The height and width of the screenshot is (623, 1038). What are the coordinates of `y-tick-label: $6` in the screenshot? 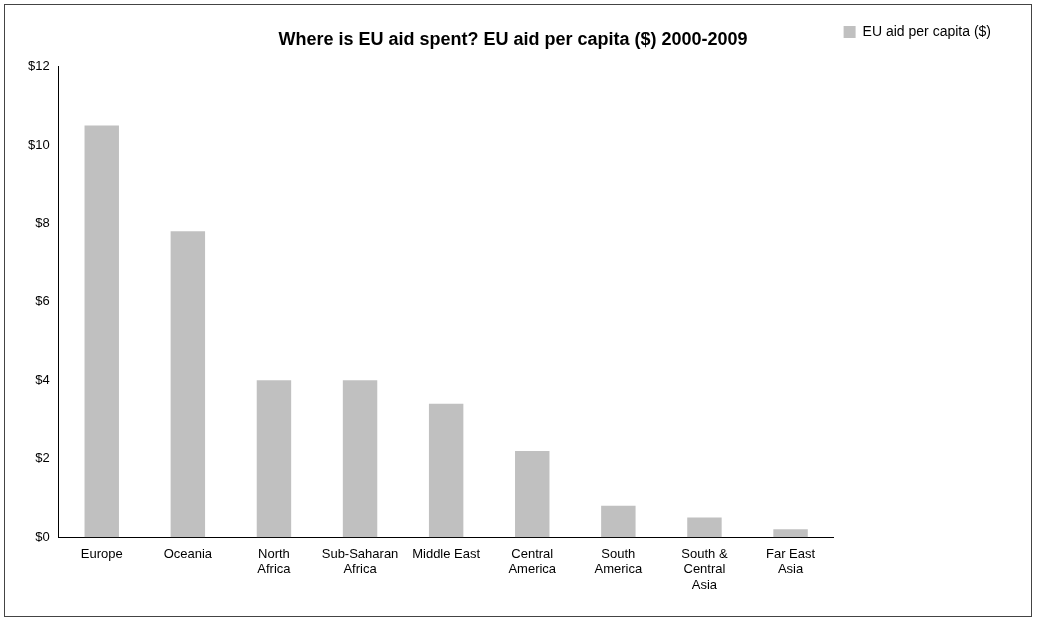 It's located at (42, 301).